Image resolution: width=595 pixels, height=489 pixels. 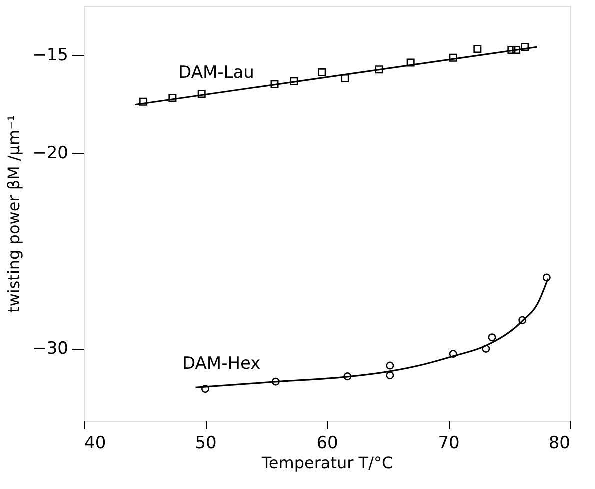 What do you see at coordinates (14, 214) in the screenshot?
I see `y-axis-title: twisting power βM /µm⁻¹` at bounding box center [14, 214].